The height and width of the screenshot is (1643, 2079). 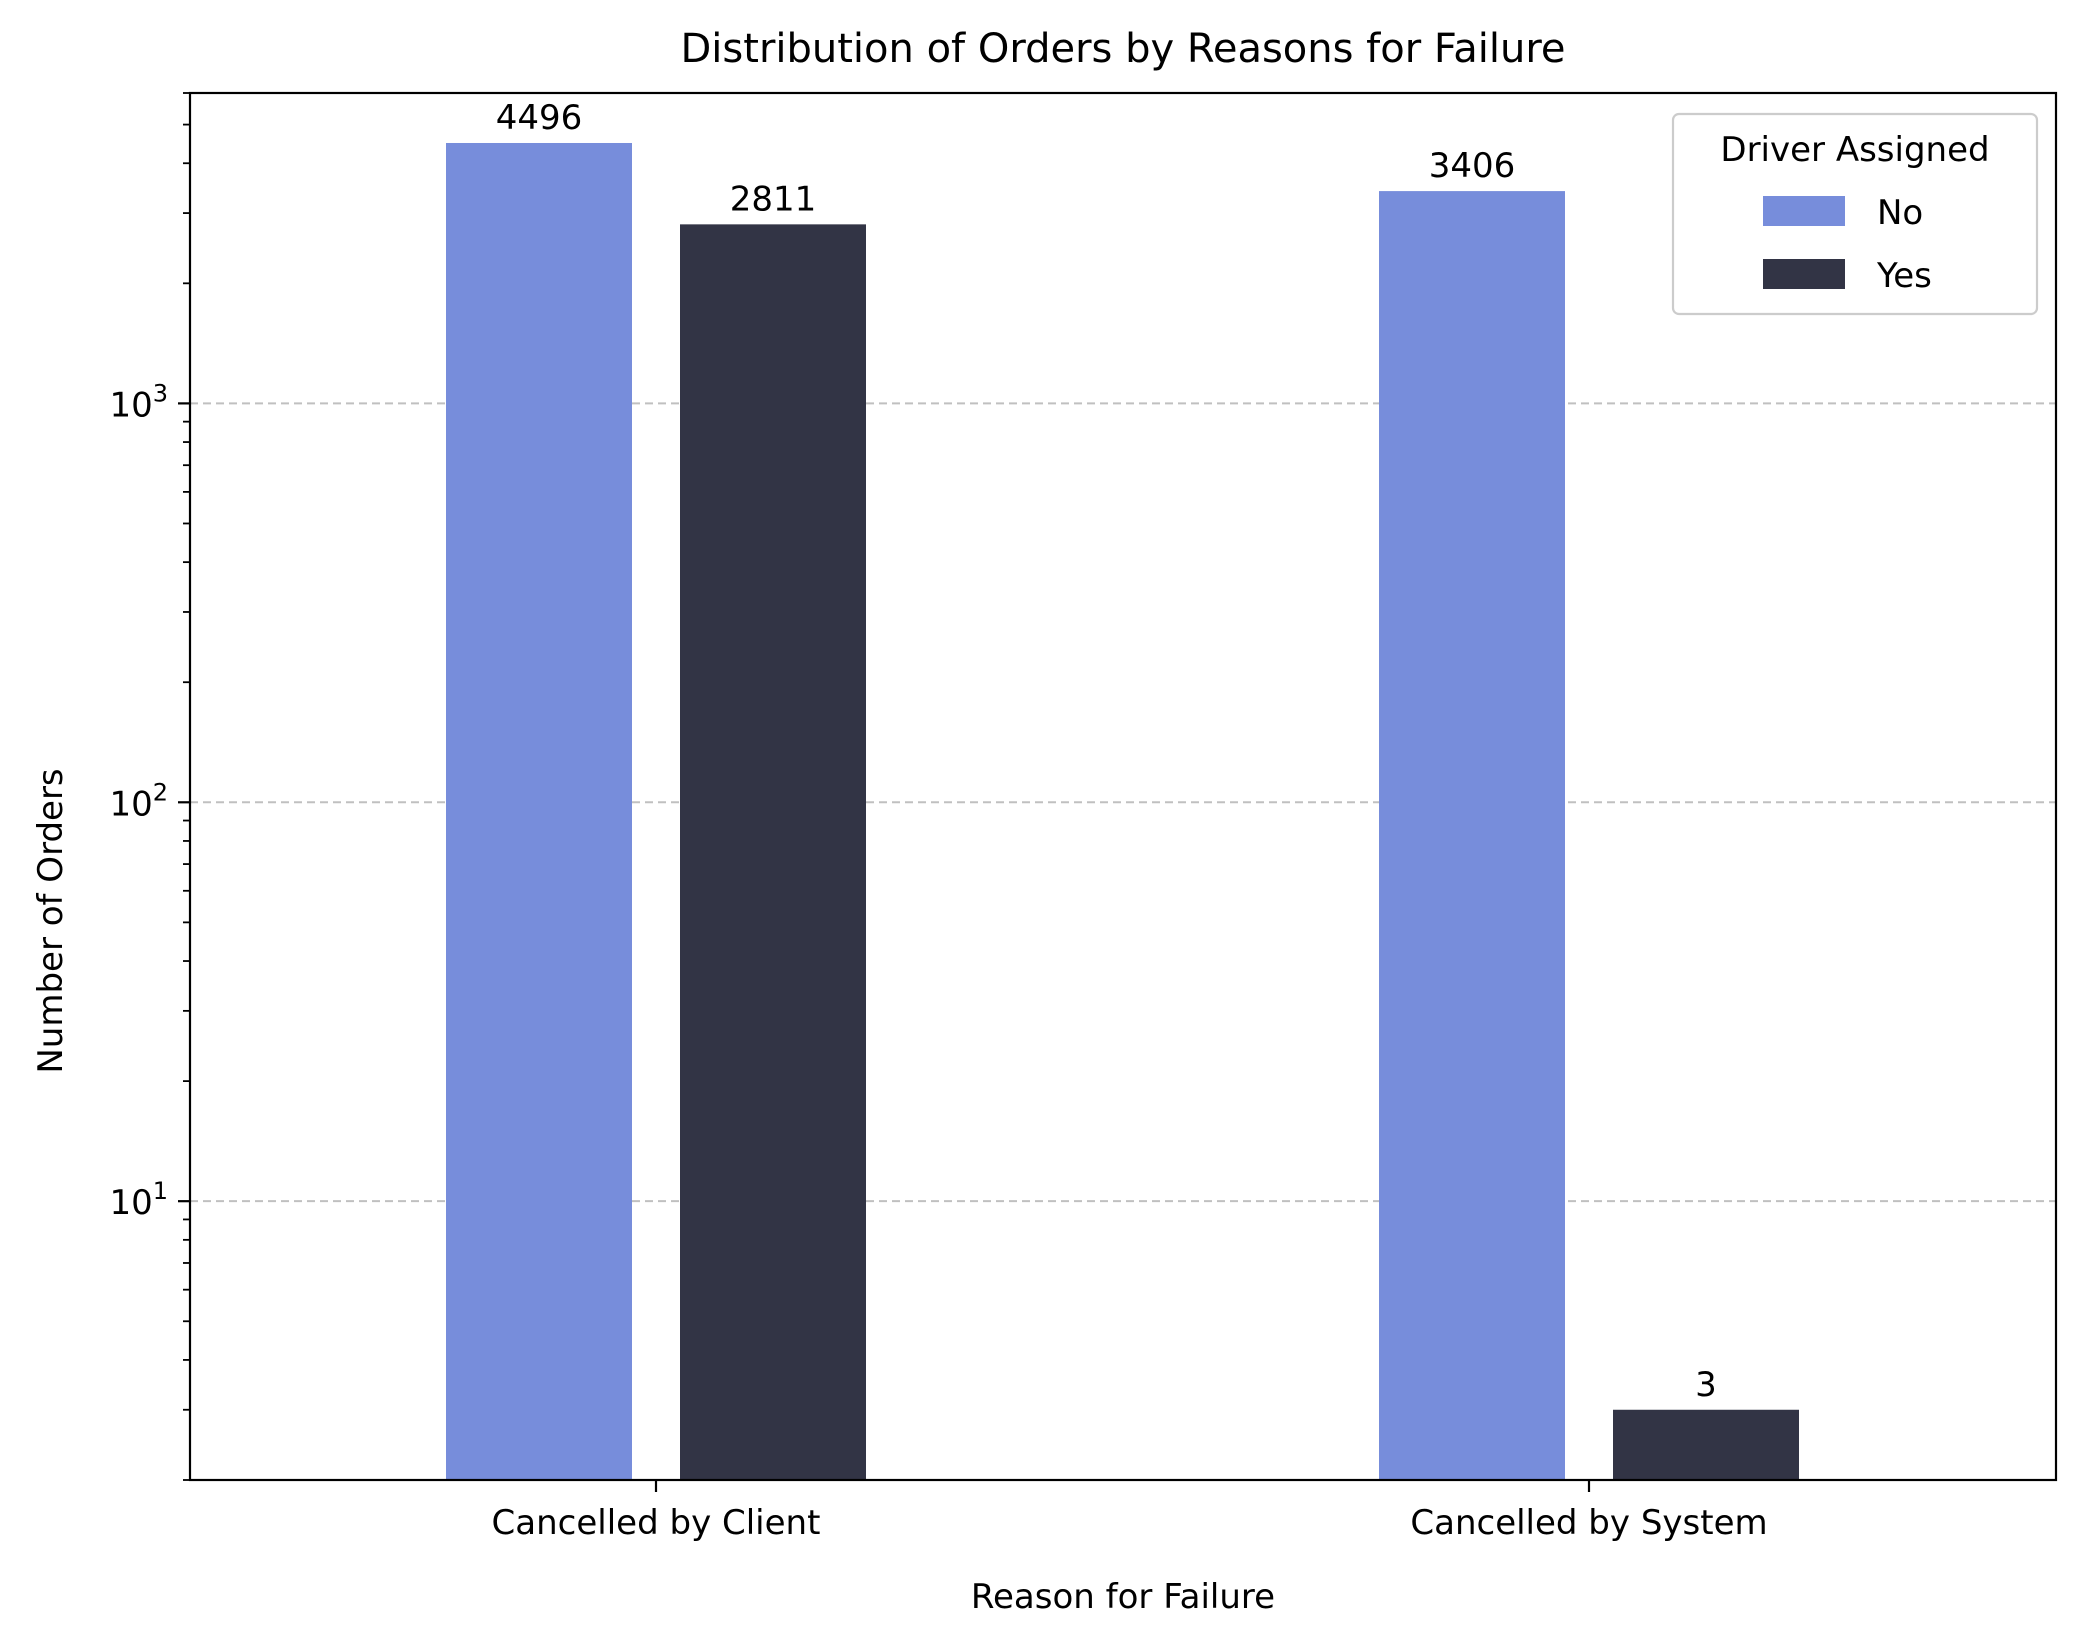 What do you see at coordinates (539, 118) in the screenshot?
I see `bar-data-label: 4496` at bounding box center [539, 118].